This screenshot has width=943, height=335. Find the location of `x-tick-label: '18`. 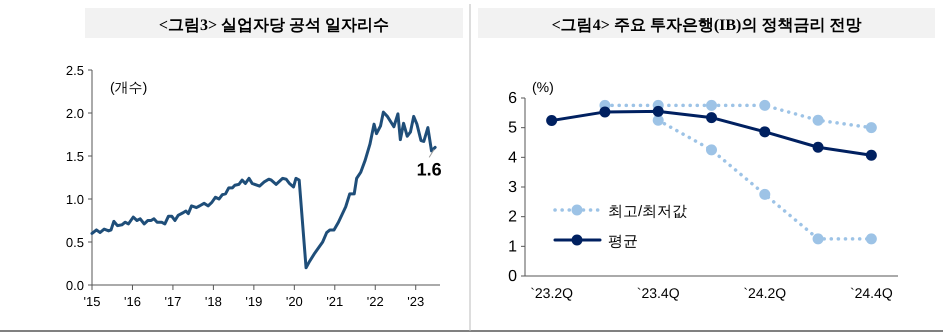

x-tick-label: '18 is located at coordinates (213, 301).